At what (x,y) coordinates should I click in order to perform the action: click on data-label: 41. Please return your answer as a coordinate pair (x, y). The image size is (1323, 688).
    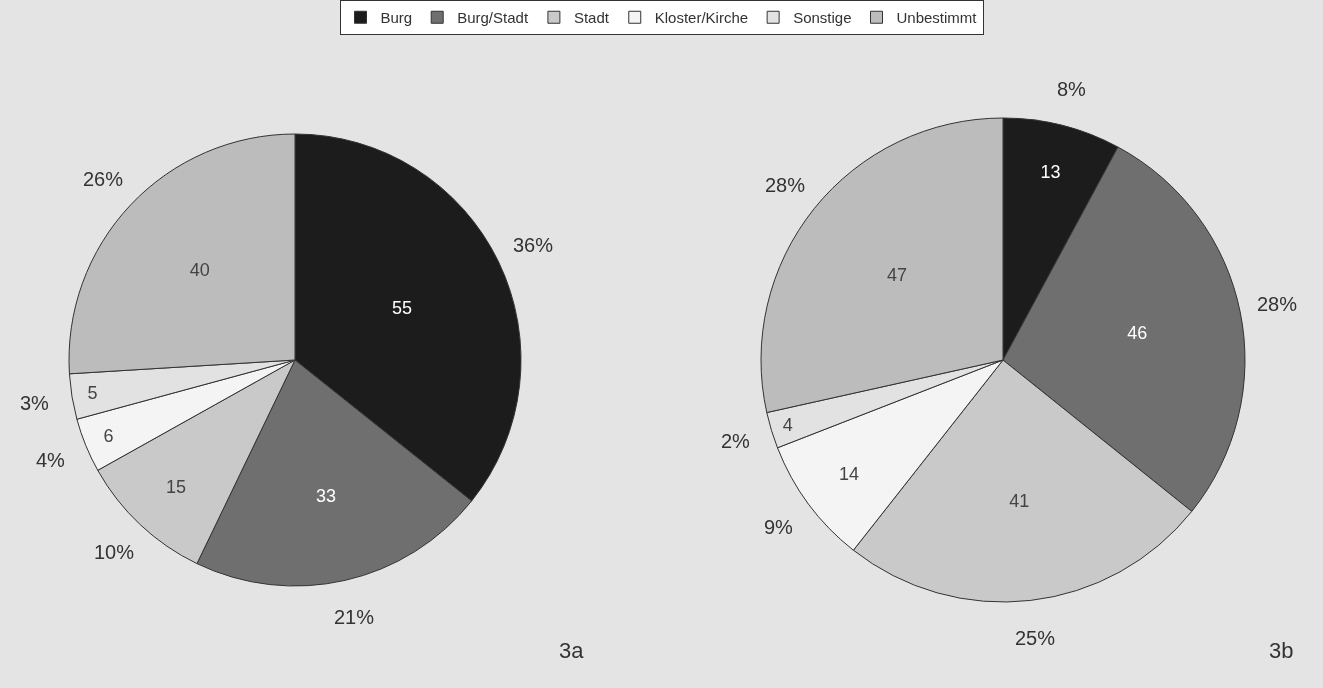
    Looking at the image, I should click on (1019, 501).